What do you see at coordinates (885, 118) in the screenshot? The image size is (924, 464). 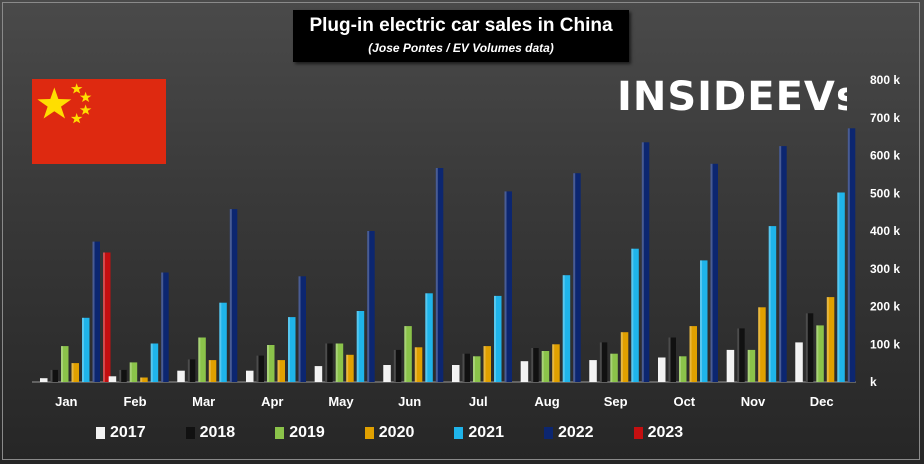 I see `y-tick-label: 700 k` at bounding box center [885, 118].